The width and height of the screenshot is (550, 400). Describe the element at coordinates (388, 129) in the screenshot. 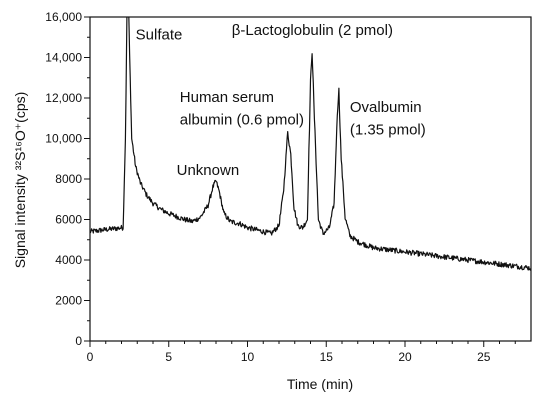

I see `peak-annotation: (1.35 pmol)` at that location.